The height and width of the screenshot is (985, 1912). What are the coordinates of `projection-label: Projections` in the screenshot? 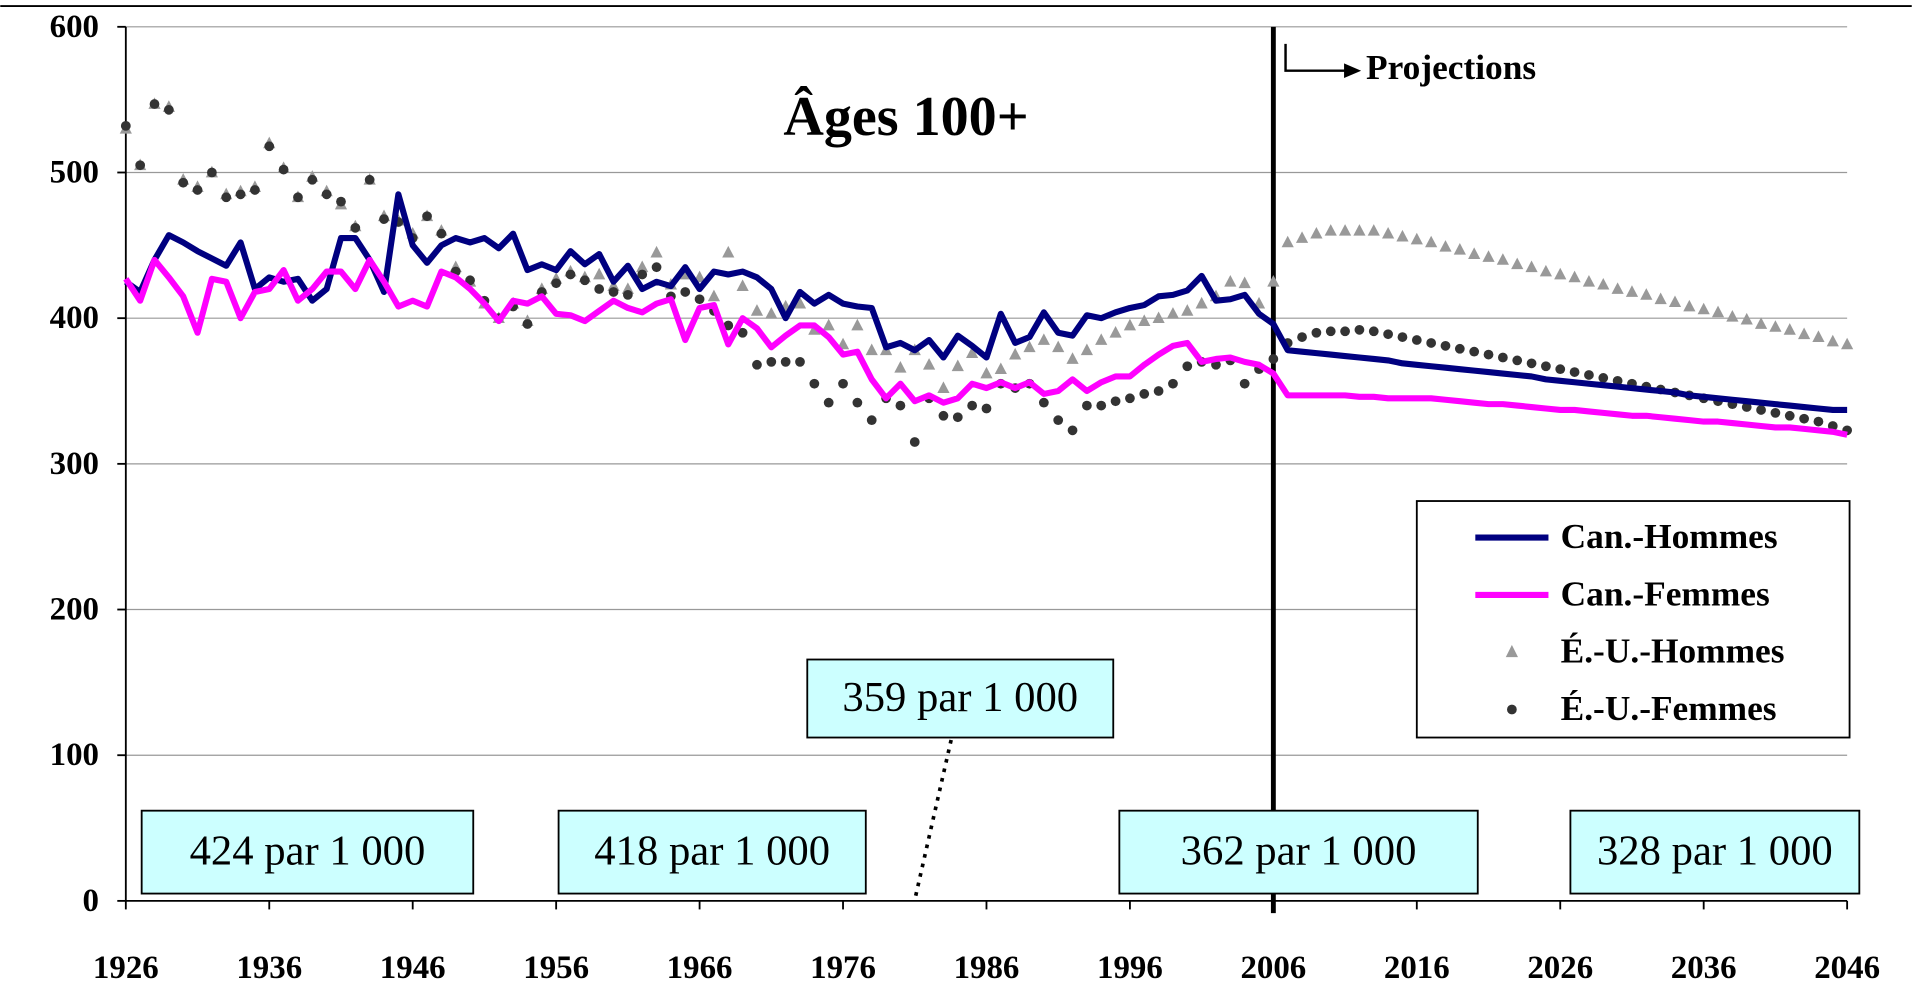 It's located at (1451, 67).